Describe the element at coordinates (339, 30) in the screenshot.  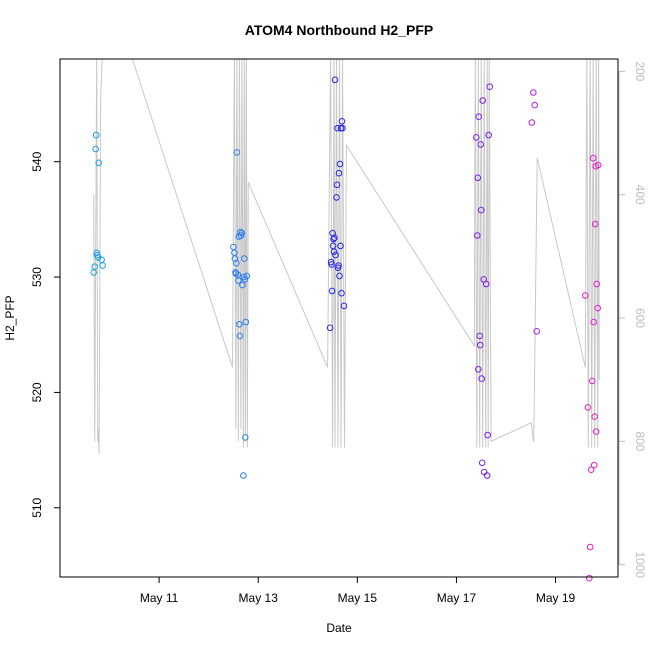
I see `chart-title: ATOM4 Northbound H2_PFP` at that location.